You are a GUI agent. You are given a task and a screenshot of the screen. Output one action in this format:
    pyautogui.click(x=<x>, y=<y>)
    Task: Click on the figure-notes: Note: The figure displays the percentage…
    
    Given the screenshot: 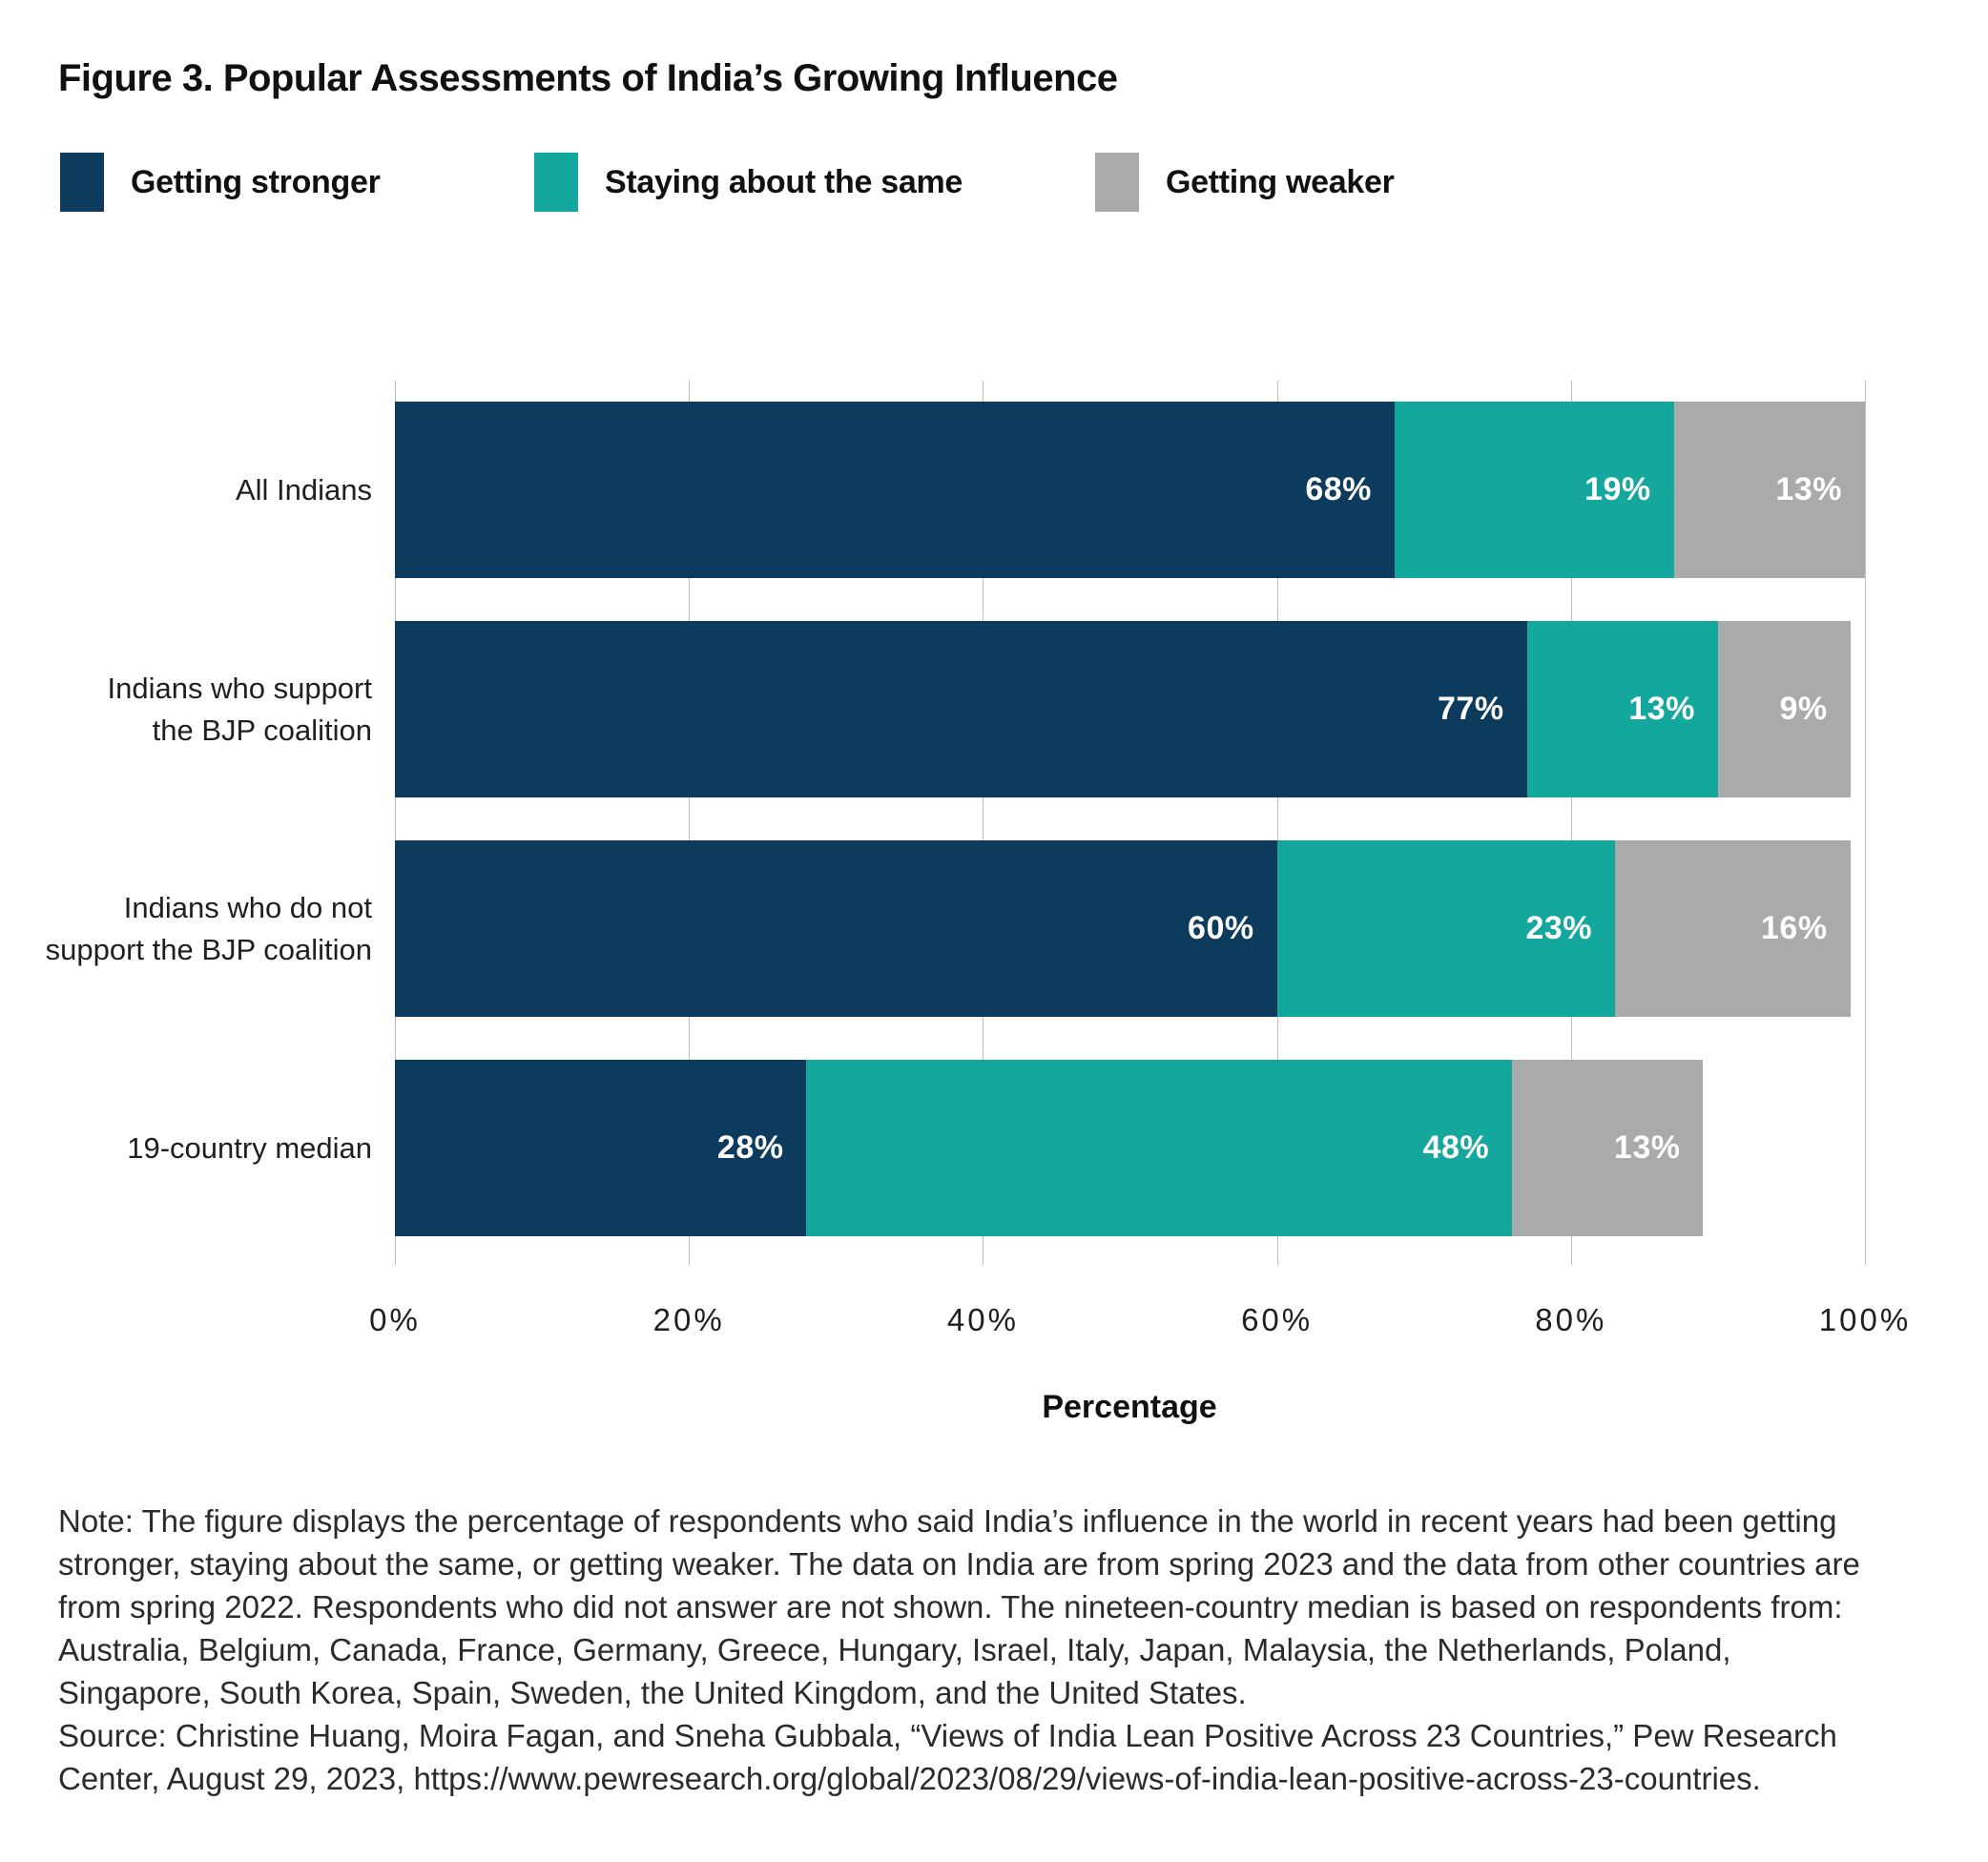 What is the action you would take?
    pyautogui.click(x=965, y=1650)
    